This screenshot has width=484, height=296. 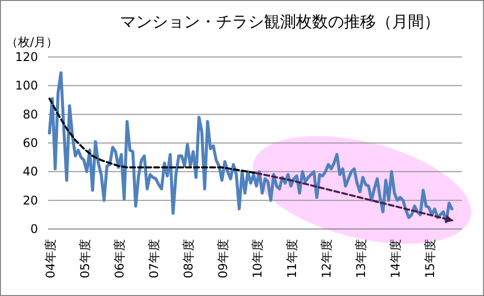 I want to click on x-tick-label: 09年度, so click(x=223, y=258).